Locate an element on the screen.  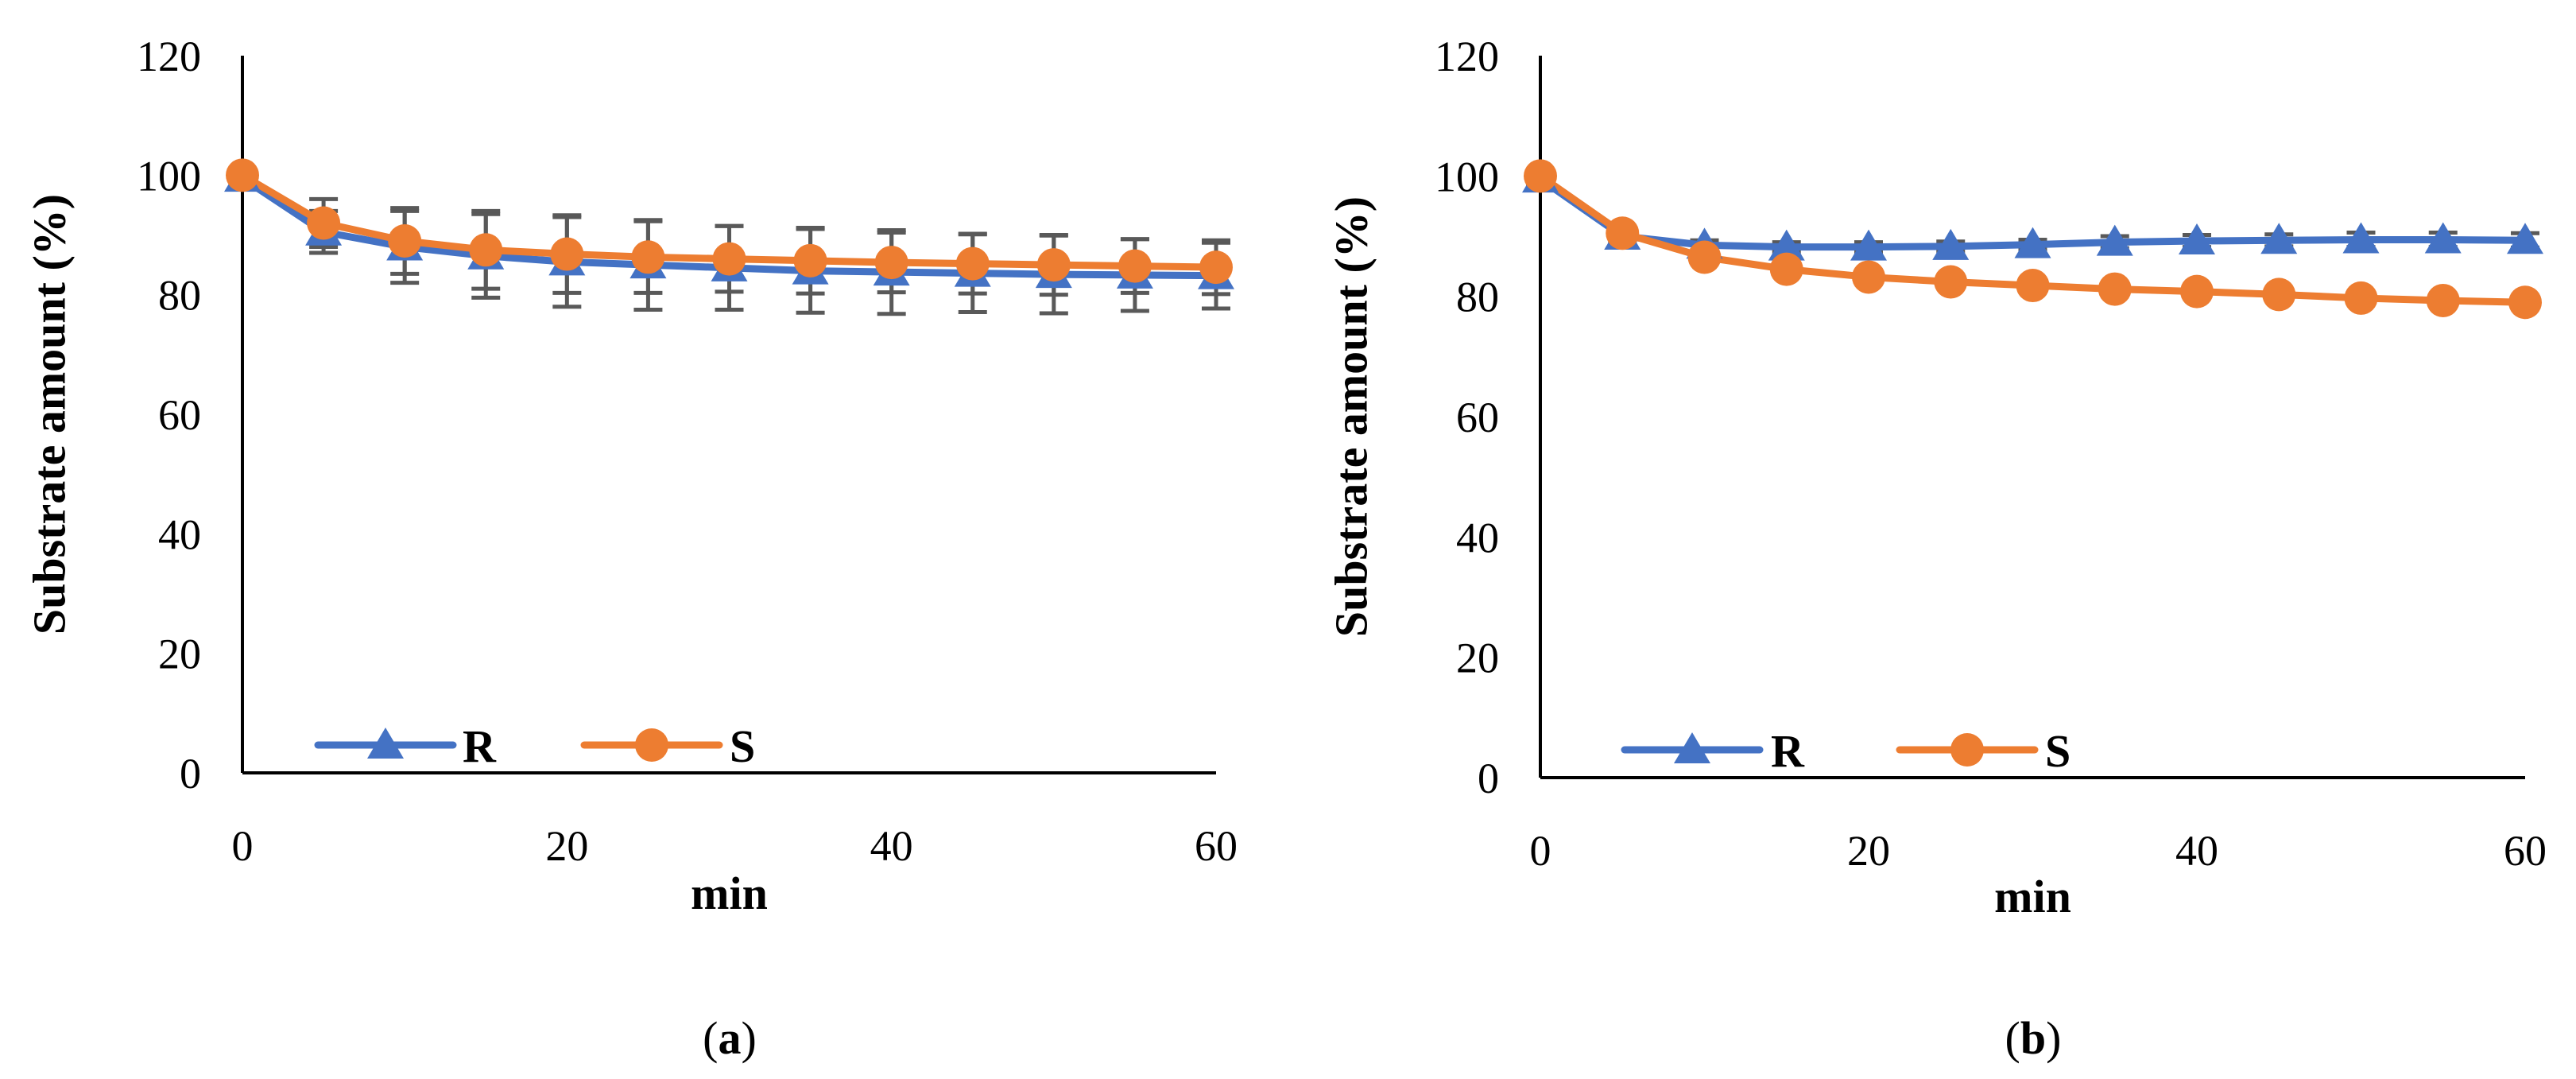
panel-caption: (a) is located at coordinates (730, 1038).